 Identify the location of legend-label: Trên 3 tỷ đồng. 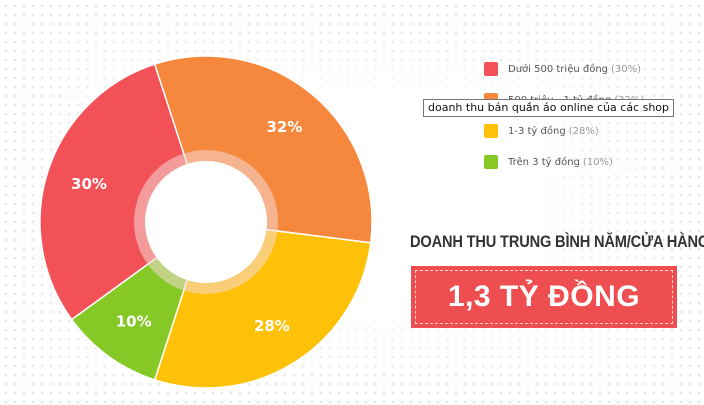
(544, 162).